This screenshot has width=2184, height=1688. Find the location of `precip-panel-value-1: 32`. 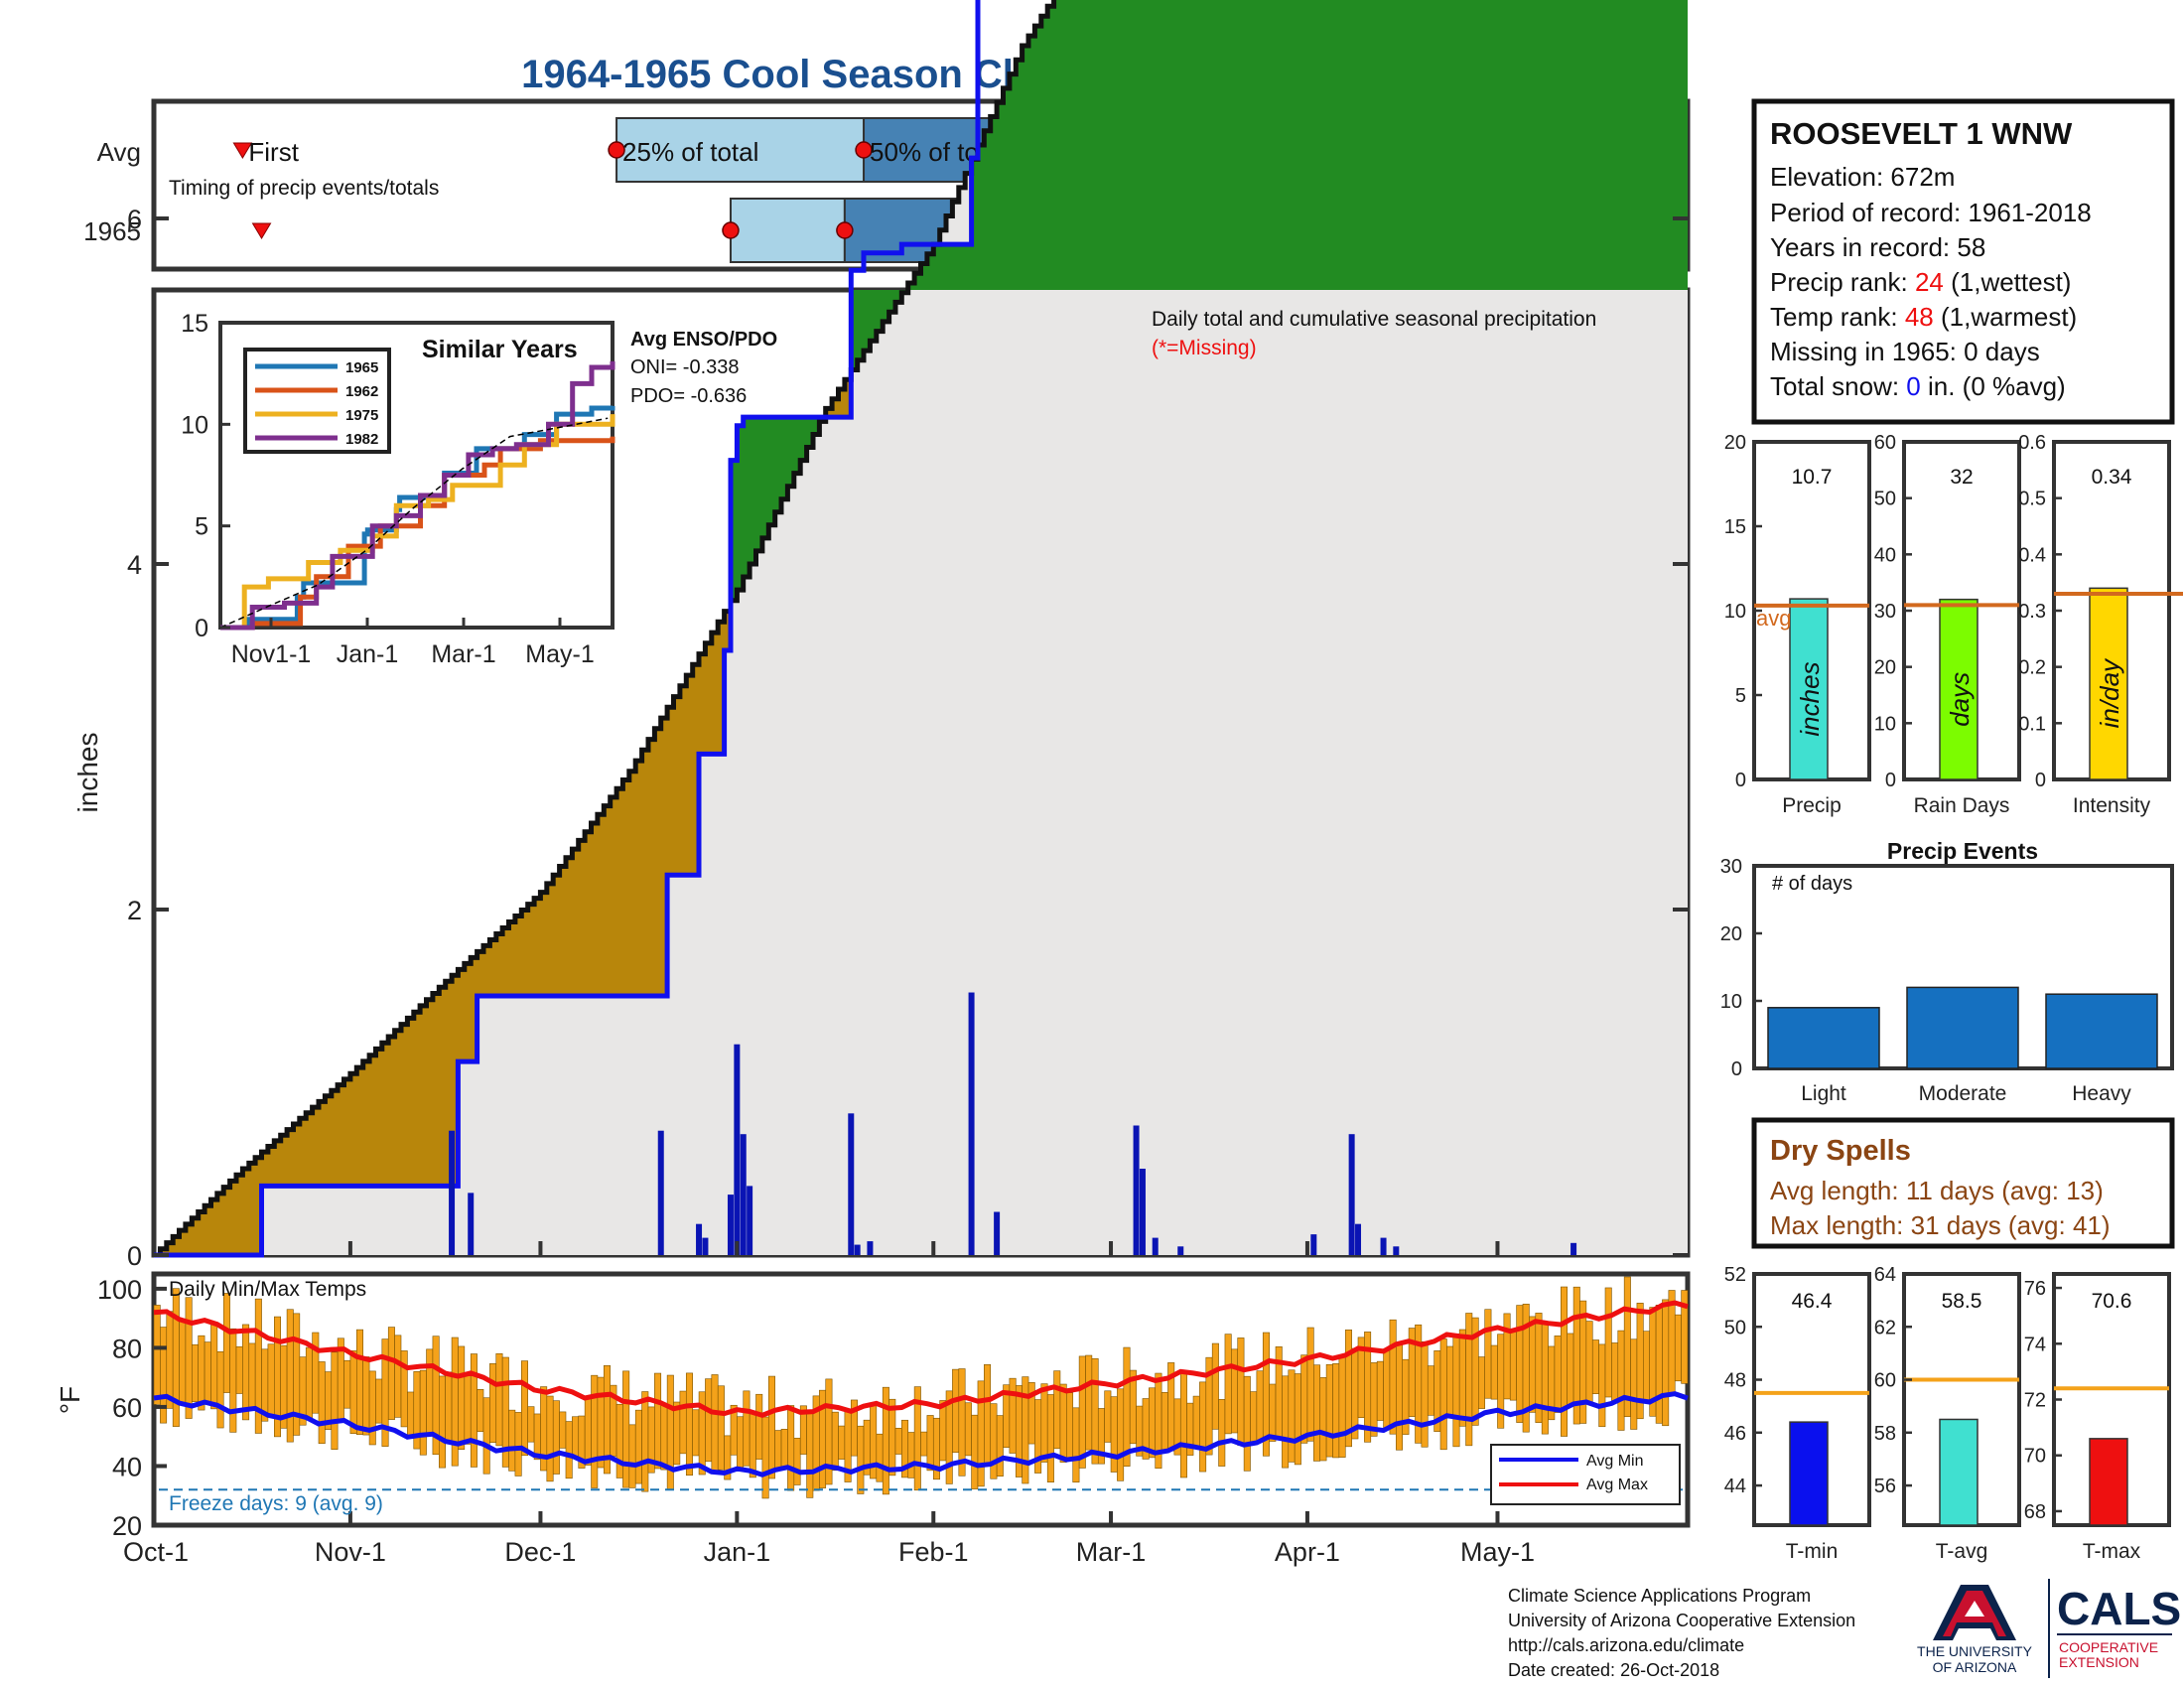

precip-panel-value-1: 32 is located at coordinates (1961, 477).